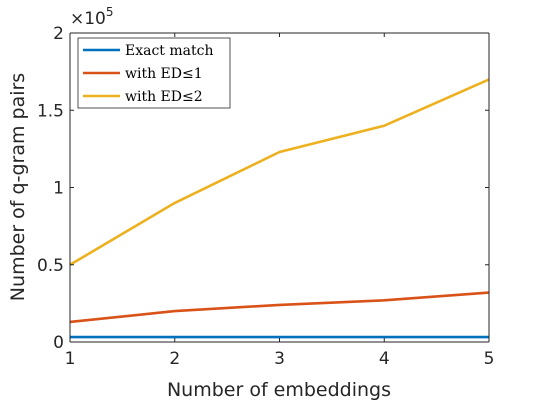 The width and height of the screenshot is (540, 405). I want to click on y-tick-label: 2, so click(58, 34).